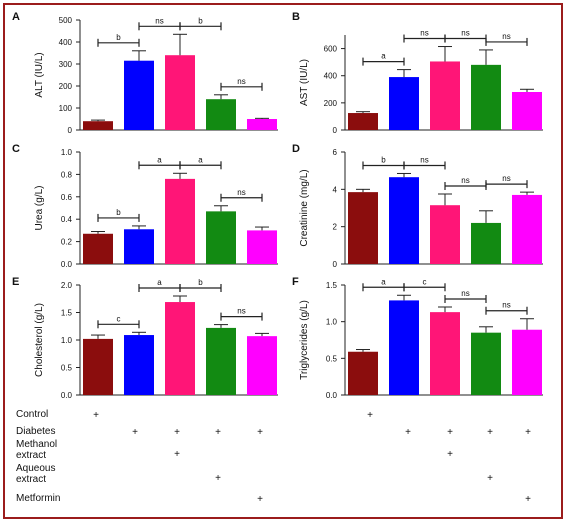 This screenshot has width=568, height=524. Describe the element at coordinates (67, 285) in the screenshot. I see `y-tick-label: 2.0` at that location.